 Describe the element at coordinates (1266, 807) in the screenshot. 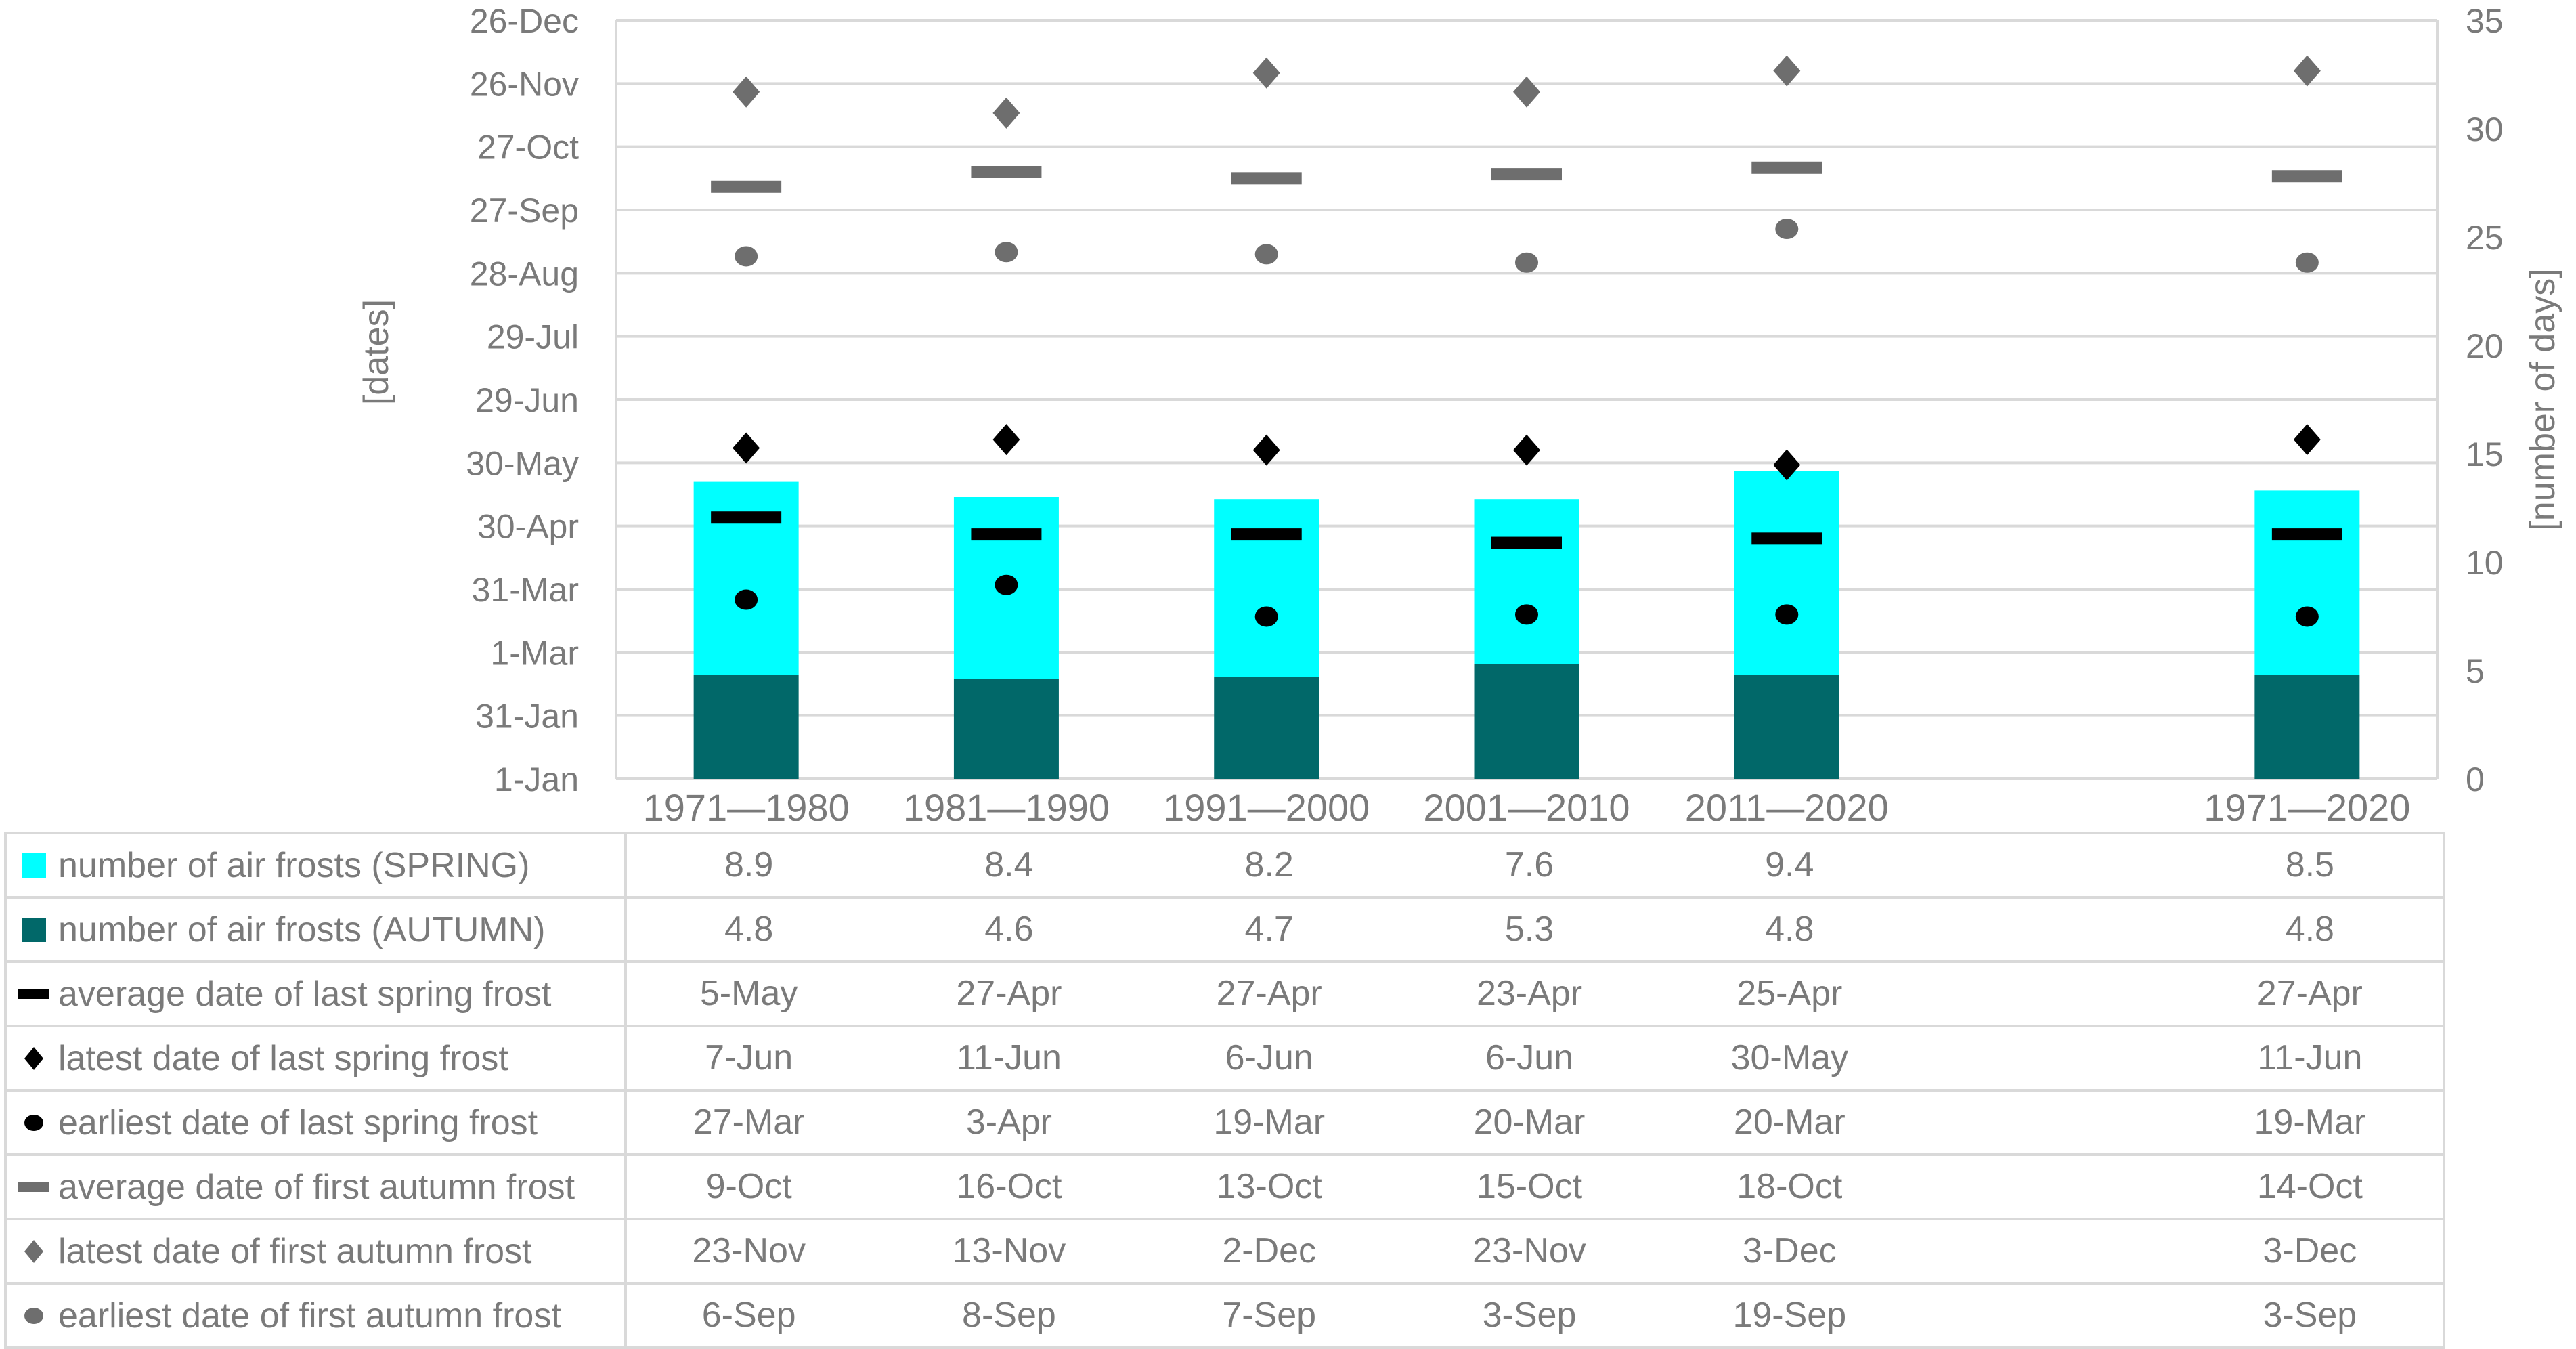

I see `category-axis-label: 1991—2000` at that location.